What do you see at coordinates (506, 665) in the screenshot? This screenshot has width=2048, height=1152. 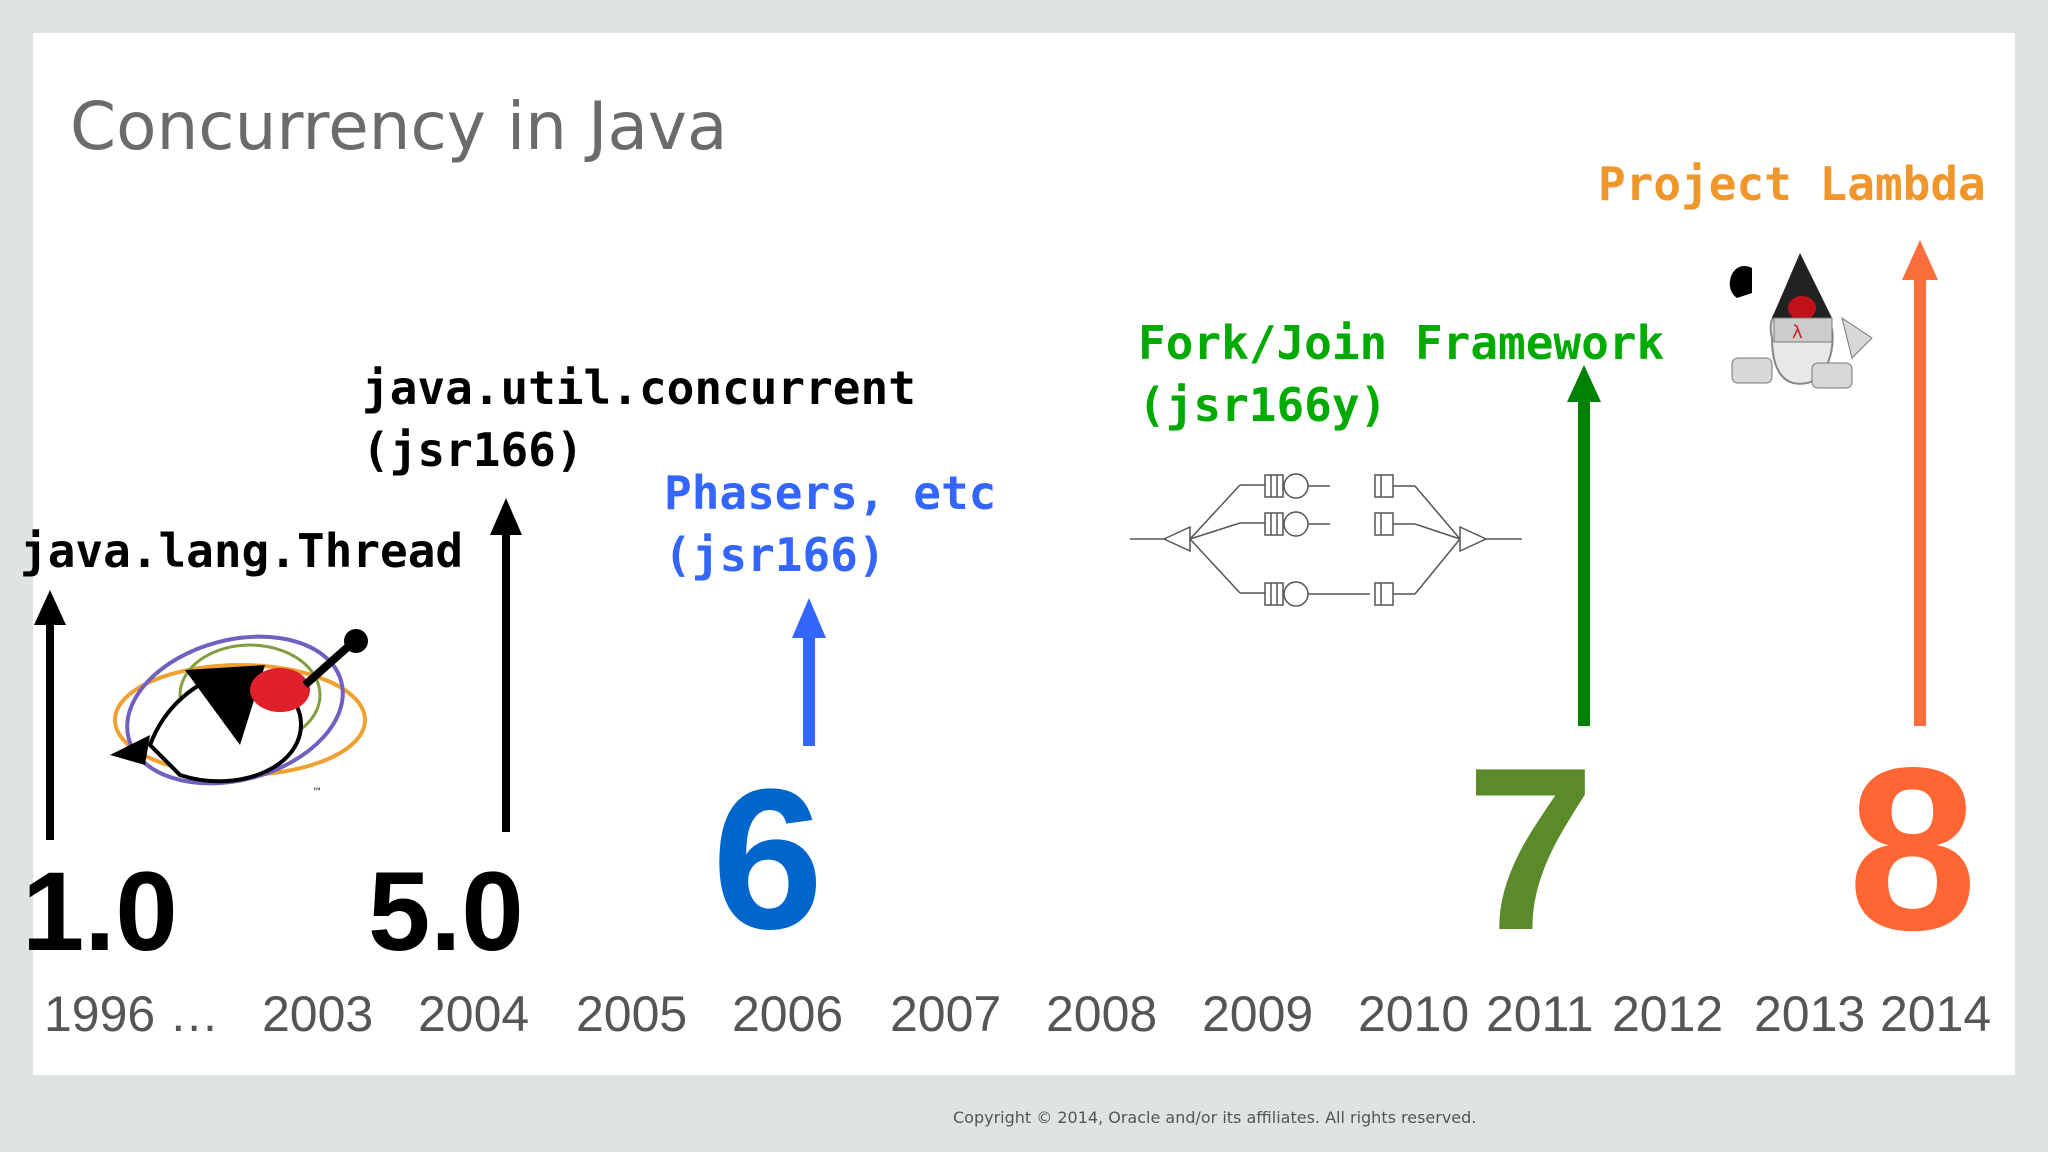 I see `arrow-util-concurrent` at bounding box center [506, 665].